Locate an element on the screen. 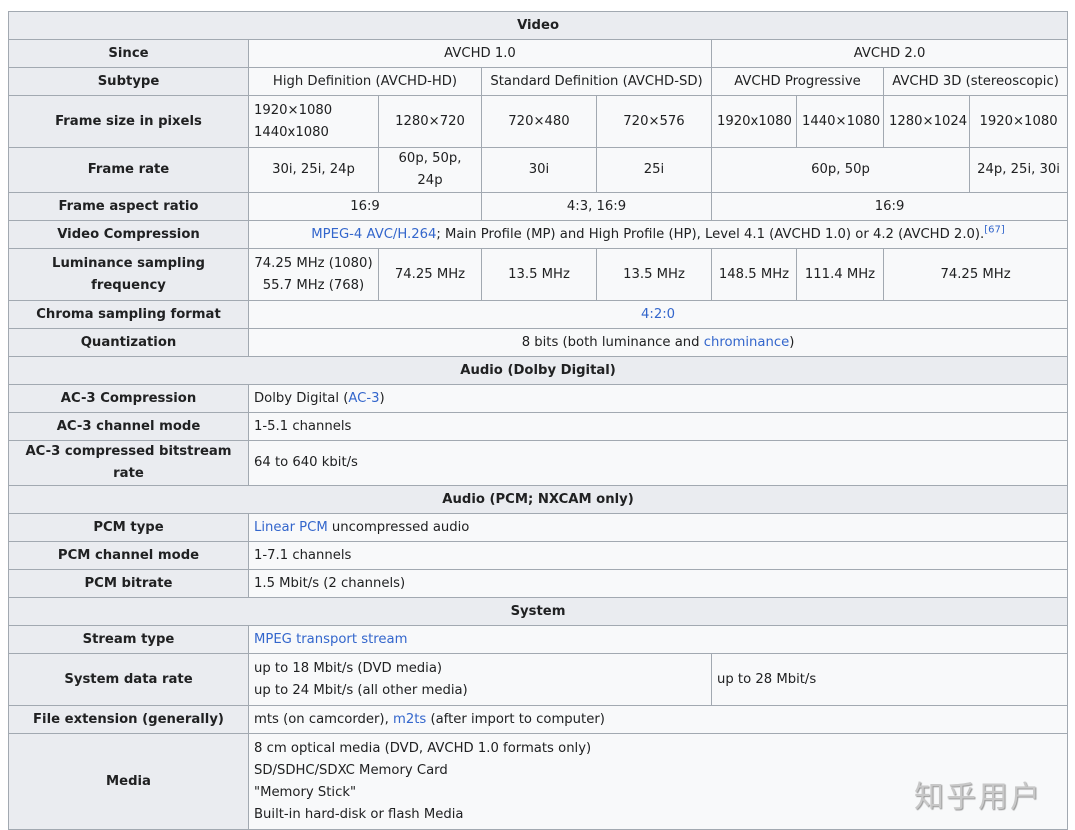  cell: 60p, 50p is located at coordinates (840, 170).